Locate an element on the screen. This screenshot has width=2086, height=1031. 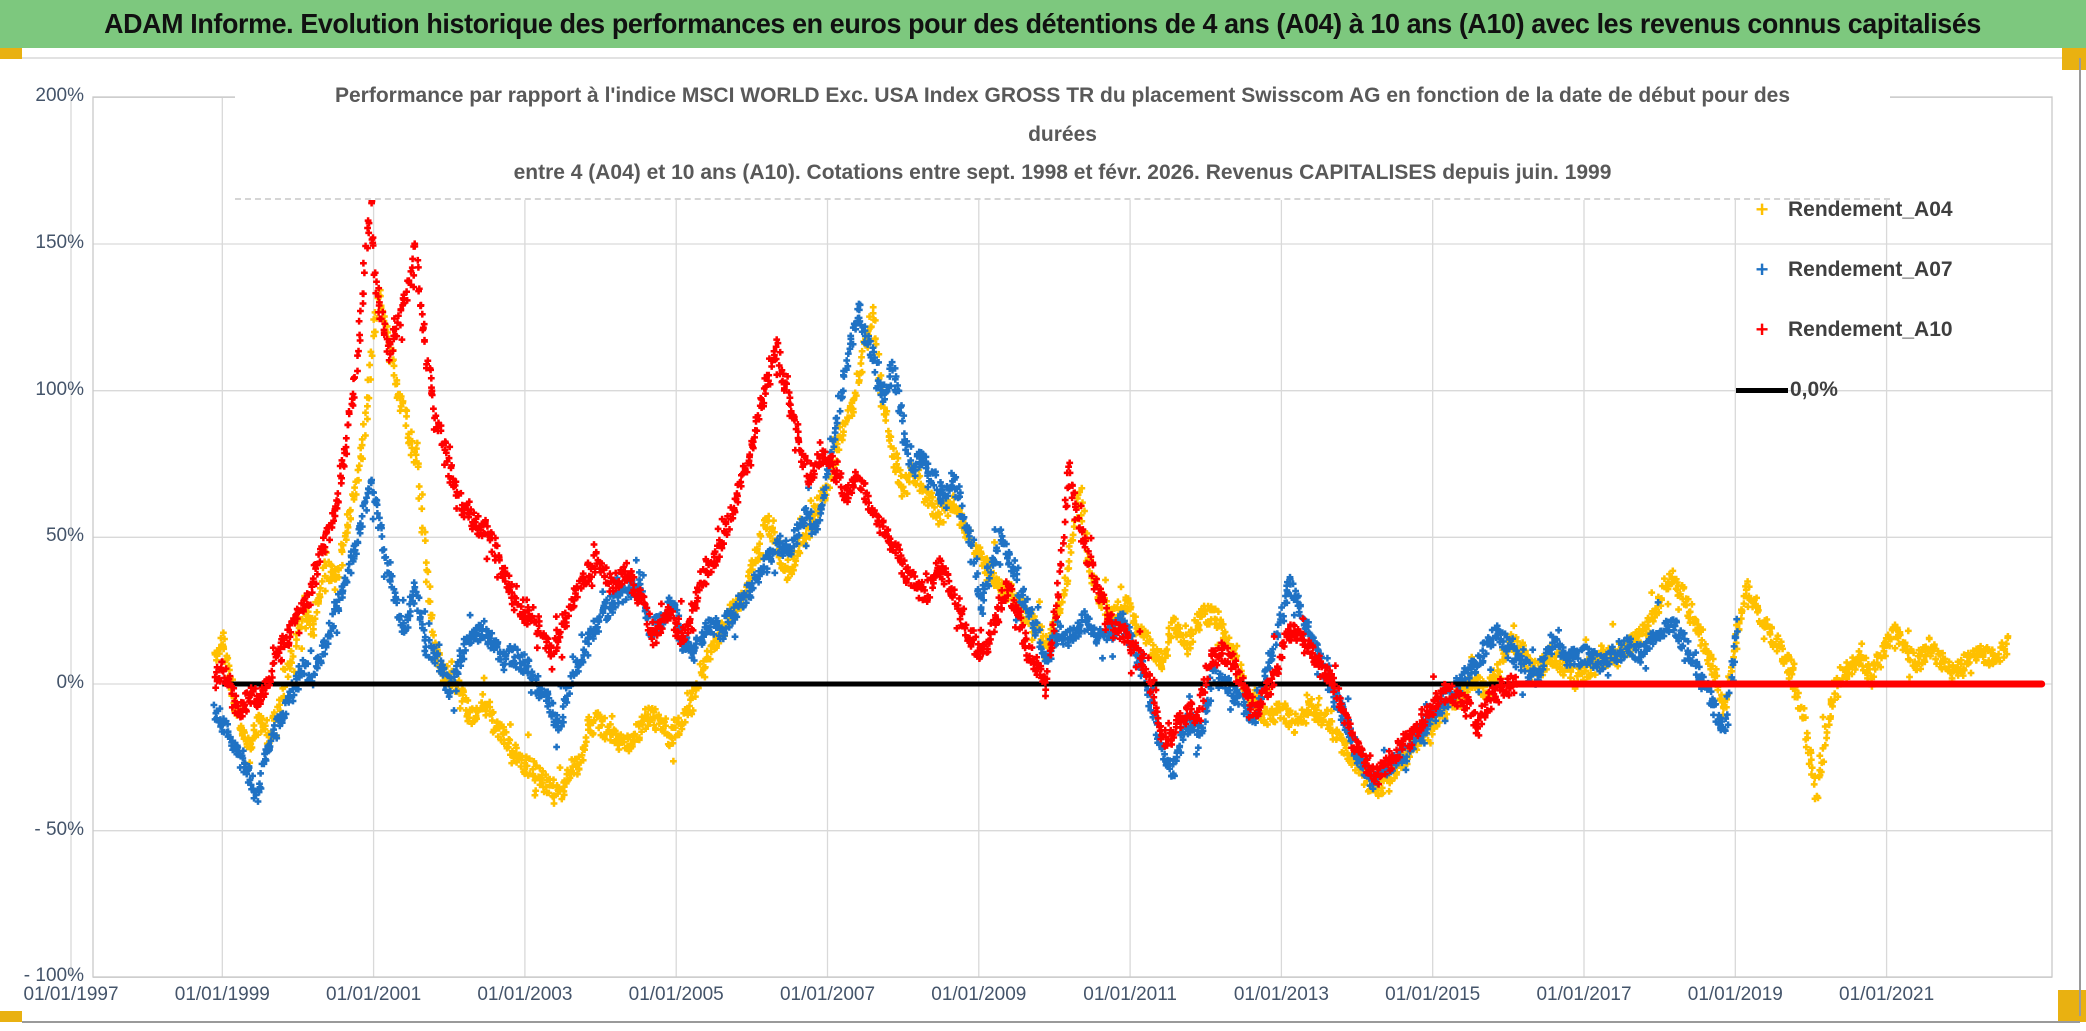
chart-title-line-2: durées is located at coordinates (1062, 134).